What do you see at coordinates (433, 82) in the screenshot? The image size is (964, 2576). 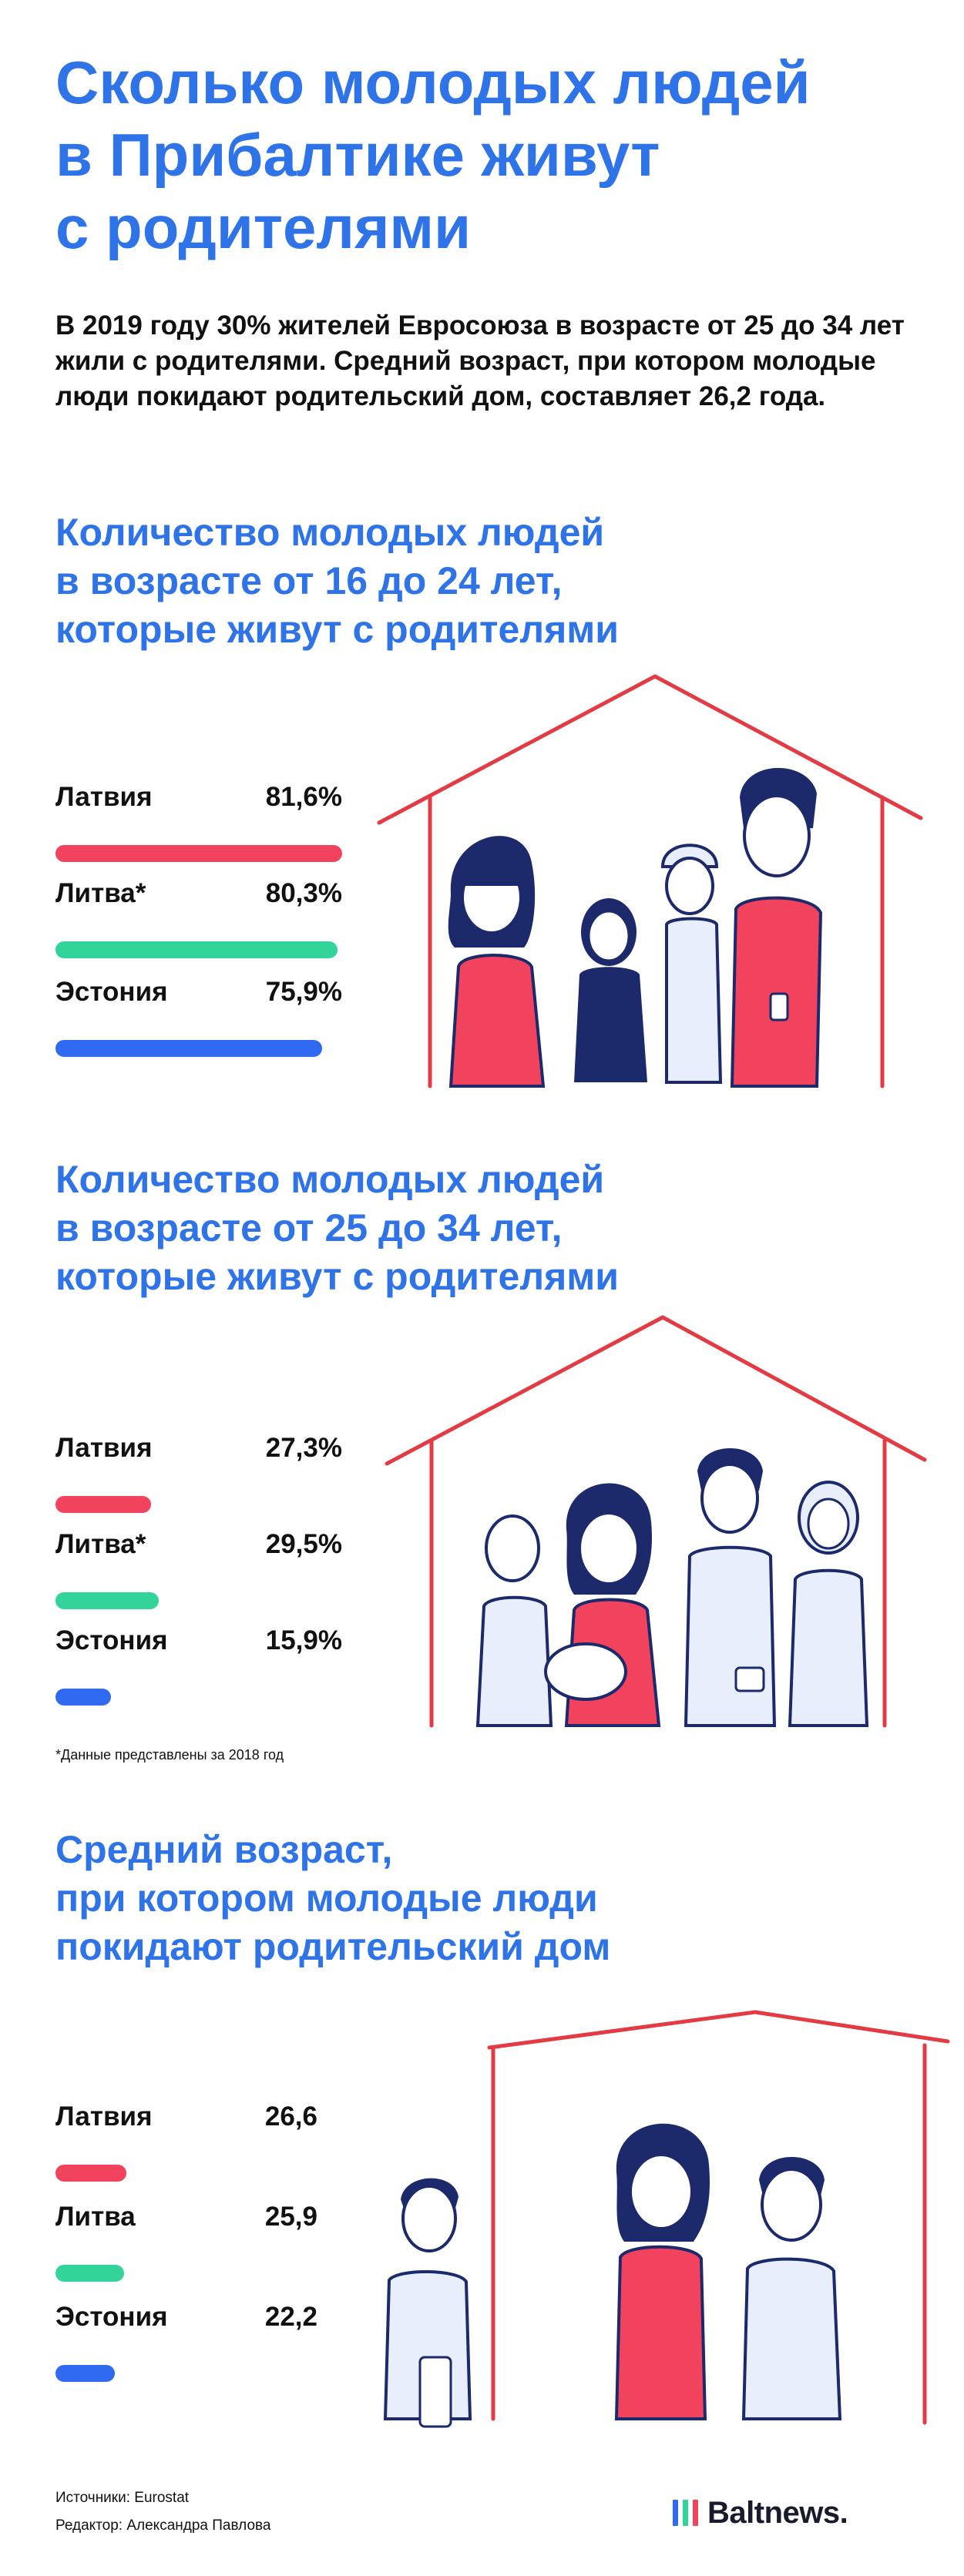 I see `title-line-1: Сколько молодых людей` at bounding box center [433, 82].